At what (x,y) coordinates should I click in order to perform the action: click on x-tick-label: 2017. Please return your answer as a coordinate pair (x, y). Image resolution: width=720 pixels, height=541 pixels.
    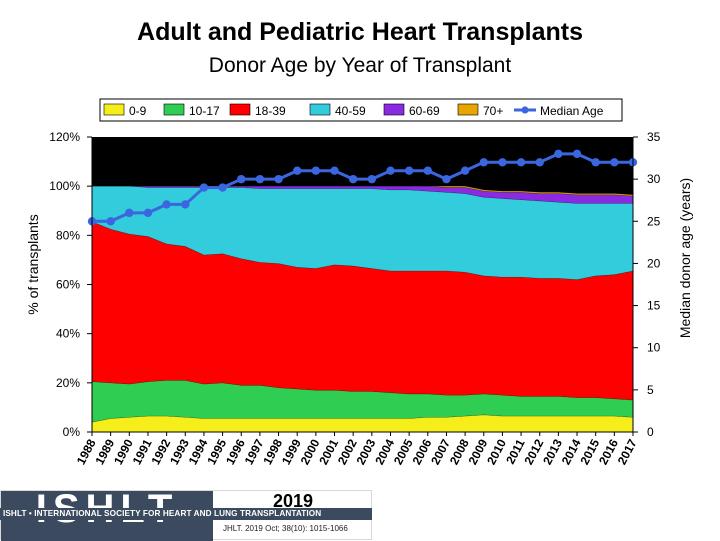
    Looking at the image, I should click on (627, 452).